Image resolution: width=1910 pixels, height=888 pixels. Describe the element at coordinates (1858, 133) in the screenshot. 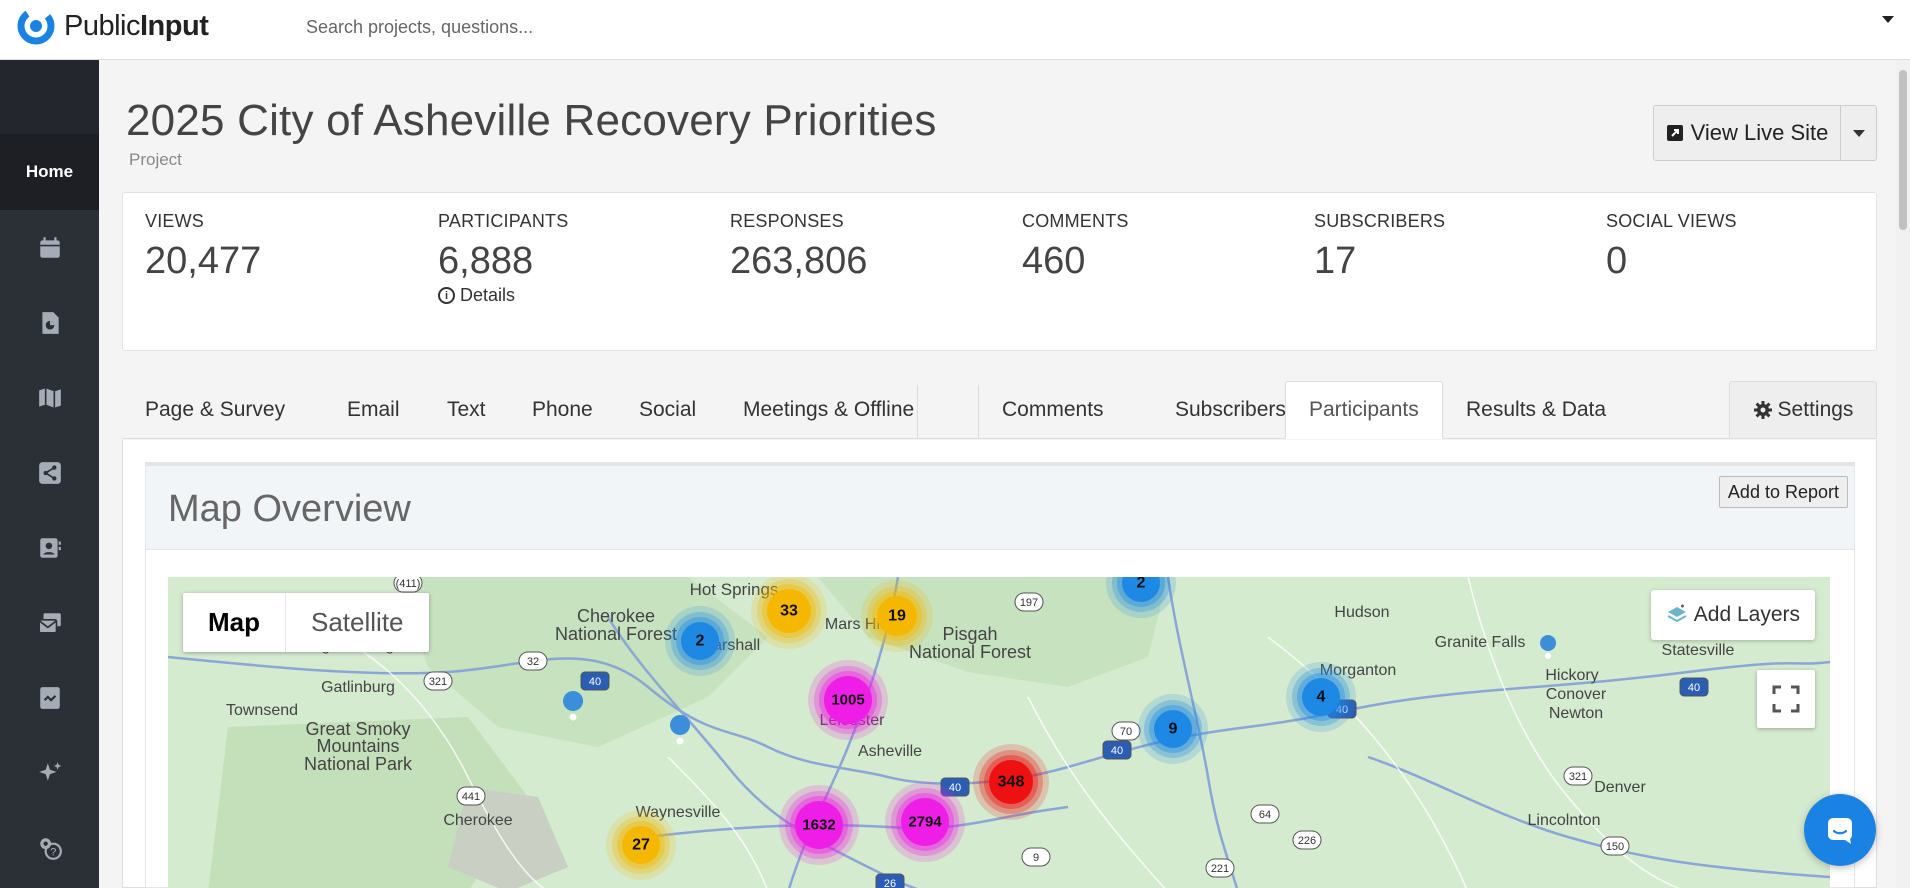

I see `view-live-site-dropdown` at that location.